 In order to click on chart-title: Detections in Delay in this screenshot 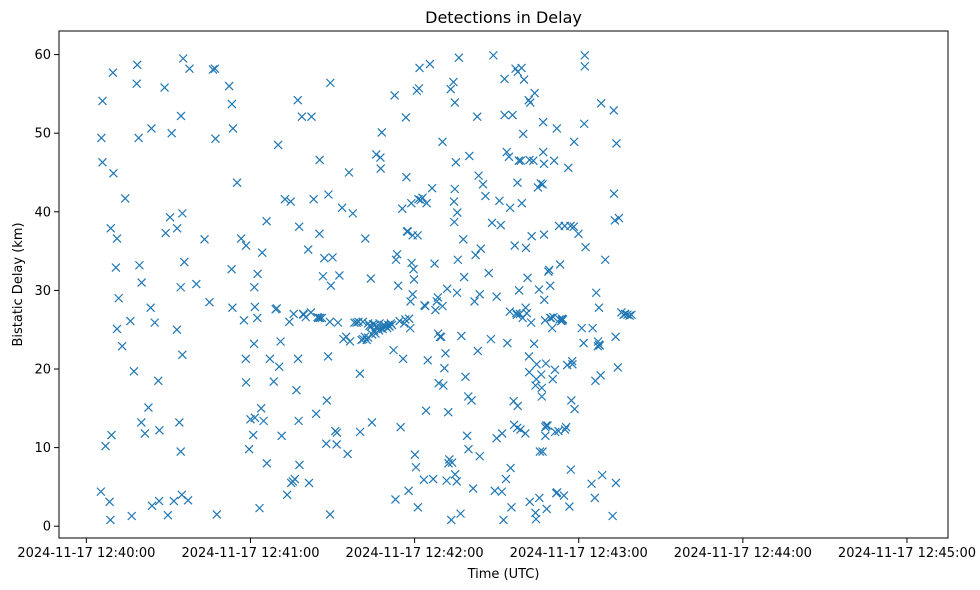, I will do `click(503, 17)`.